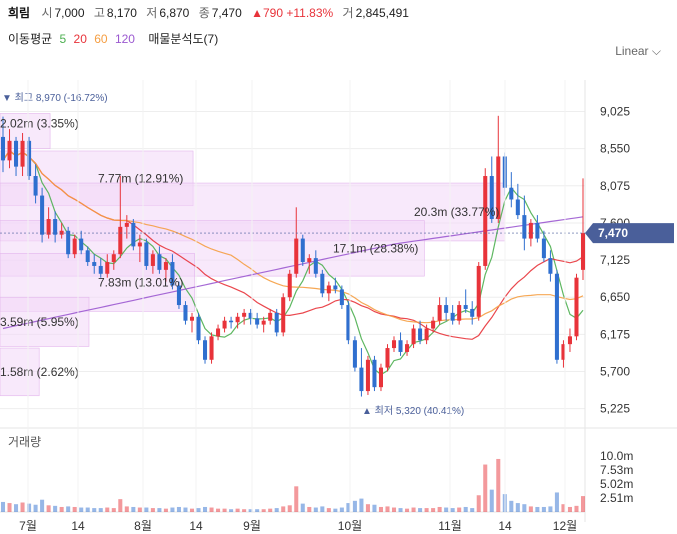  Describe the element at coordinates (638, 51) in the screenshot. I see `scale-selector: Linear ⌵` at that location.